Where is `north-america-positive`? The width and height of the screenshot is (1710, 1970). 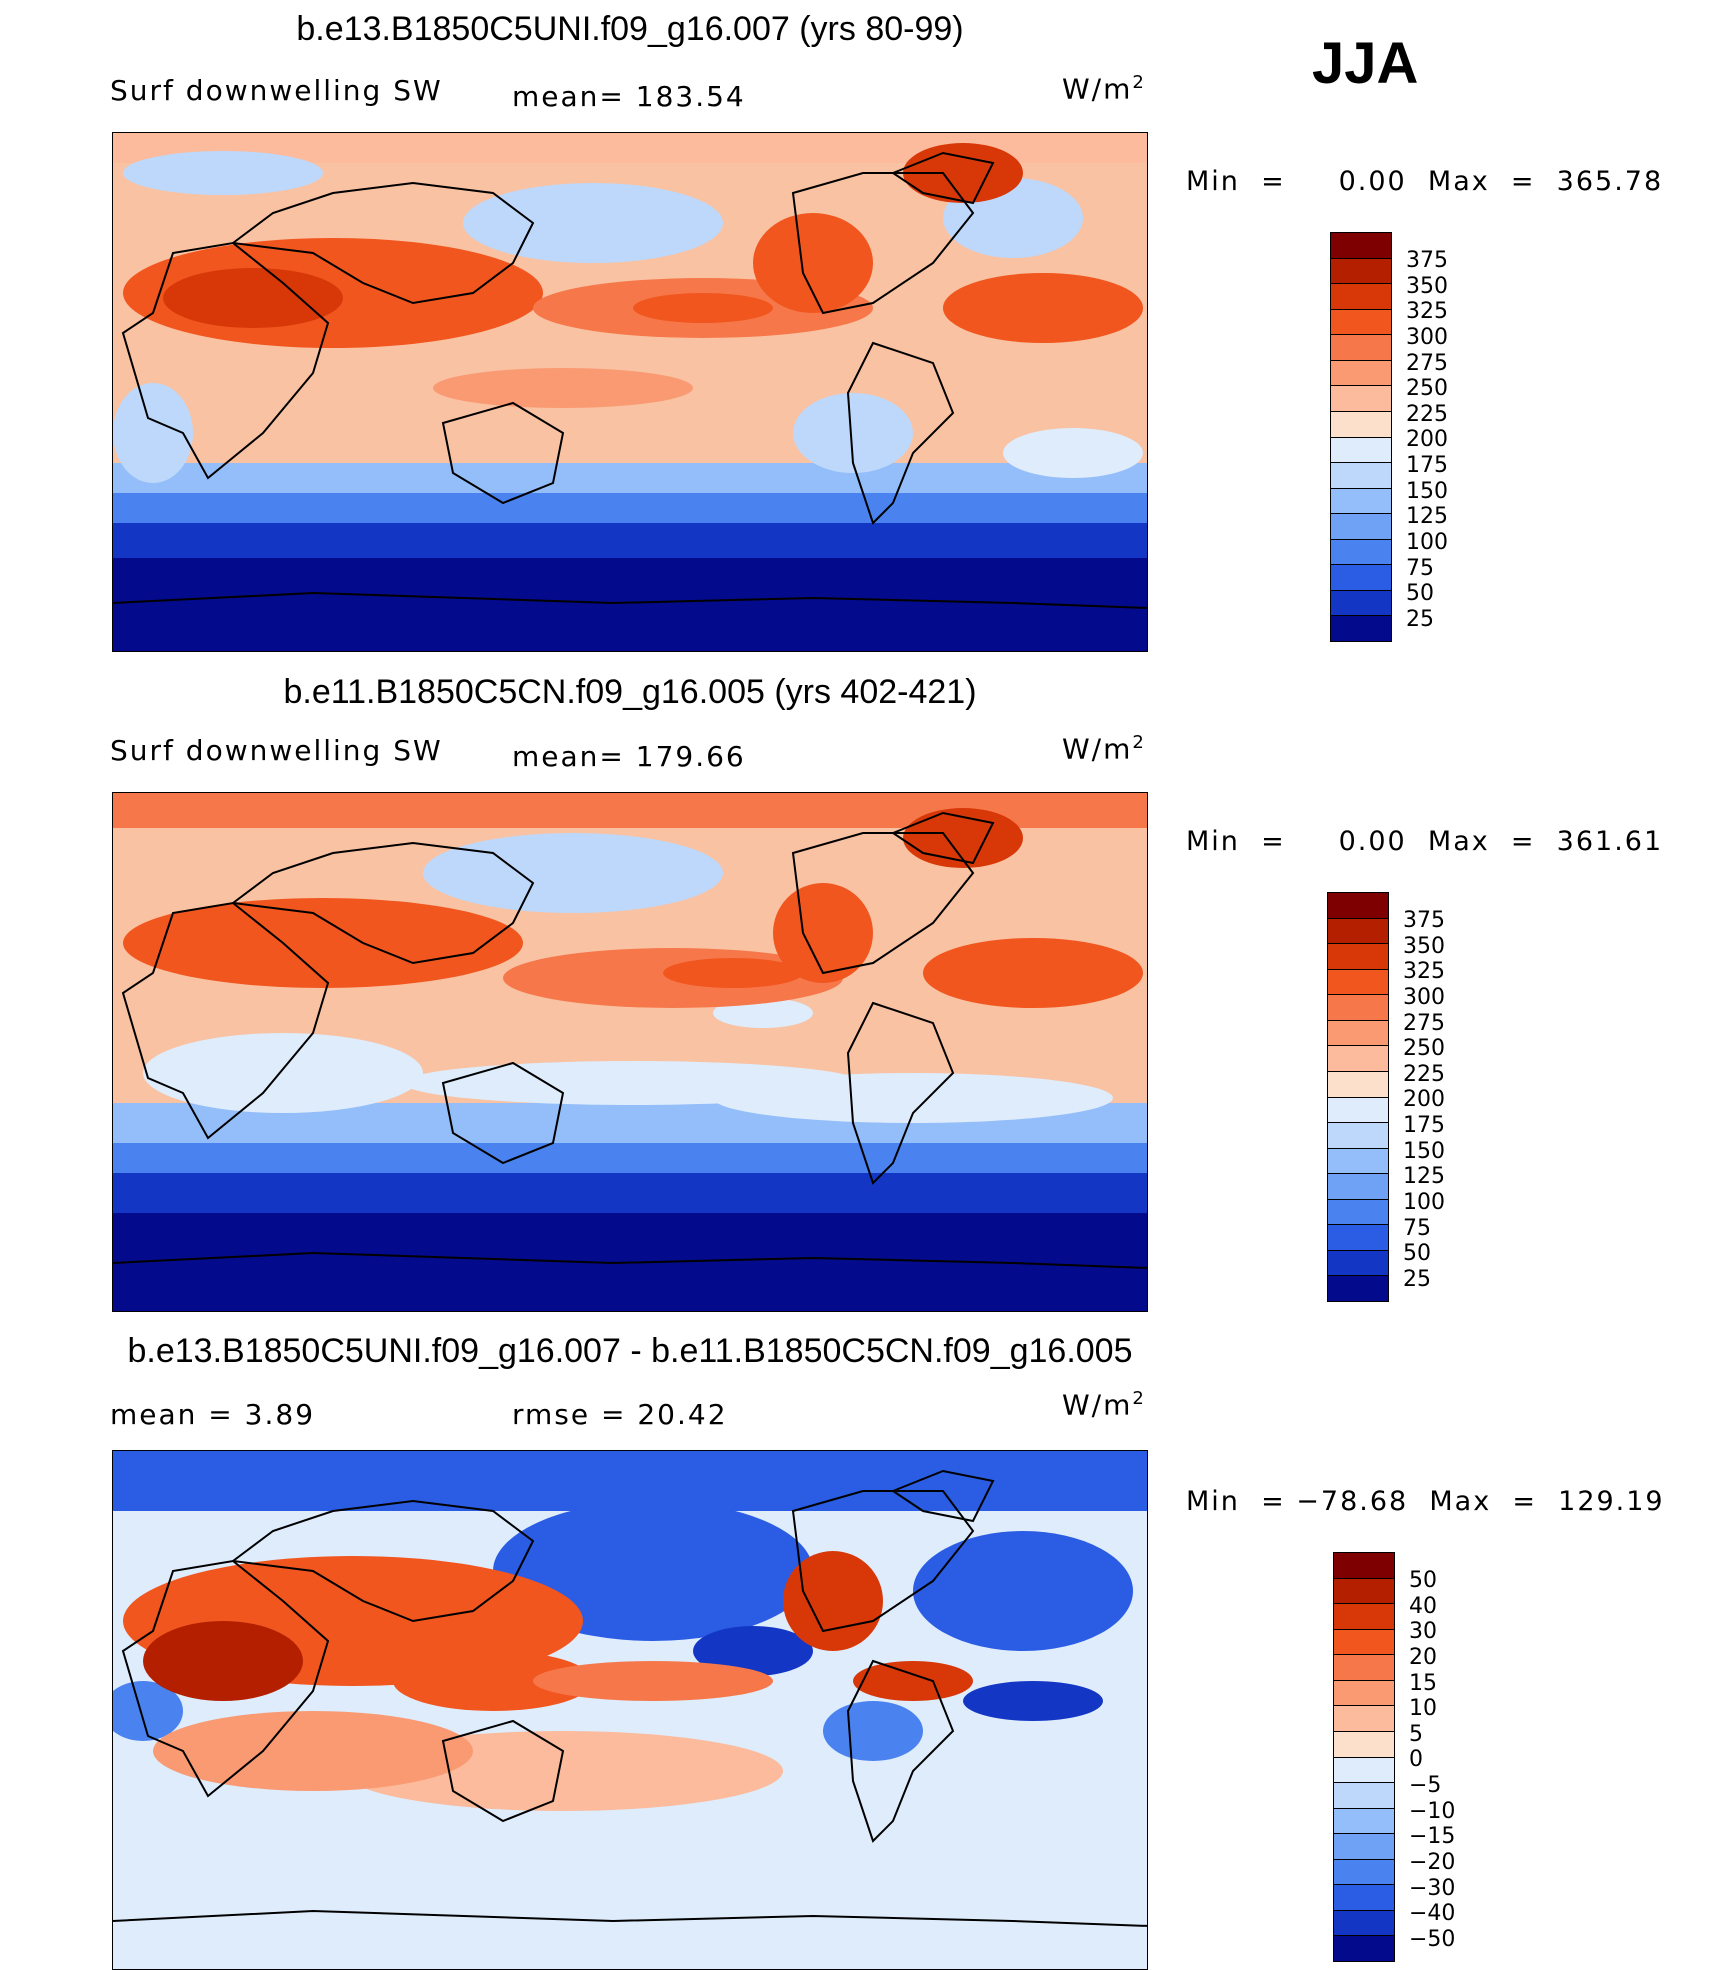 north-america-positive is located at coordinates (833, 1601).